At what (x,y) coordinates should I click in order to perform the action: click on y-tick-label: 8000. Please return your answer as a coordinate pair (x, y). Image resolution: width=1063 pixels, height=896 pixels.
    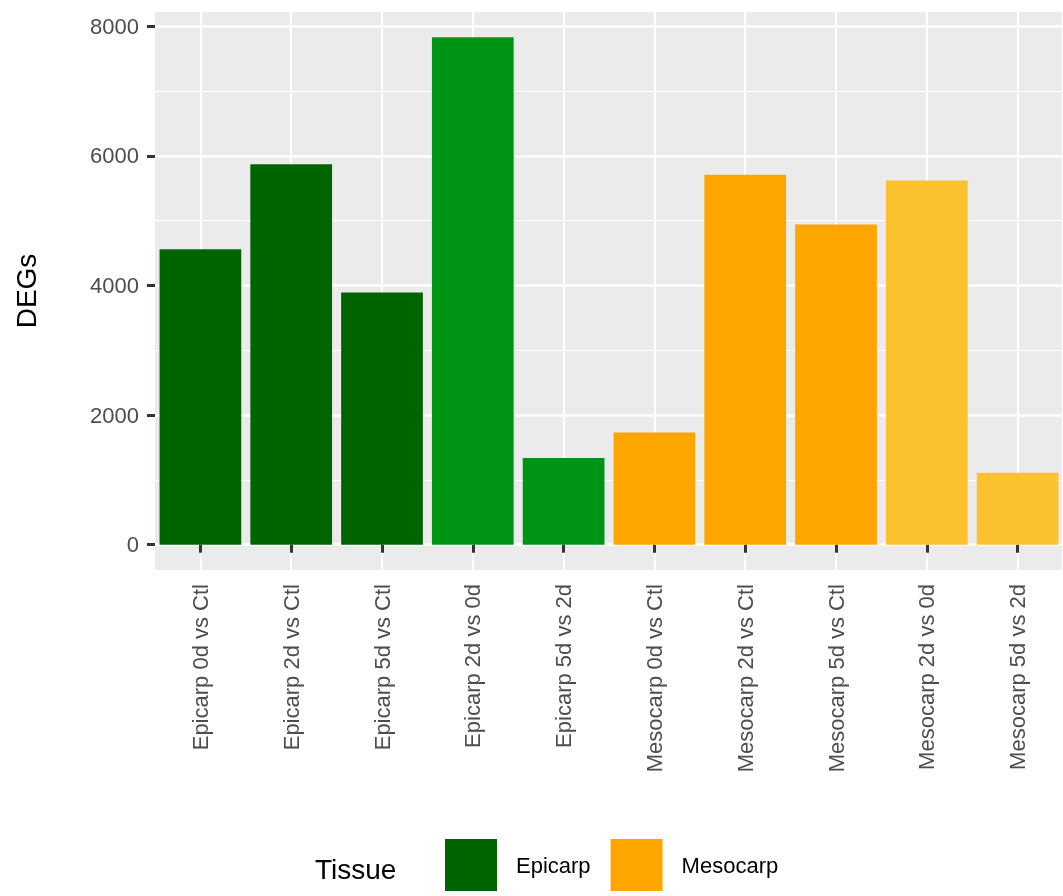
    Looking at the image, I should click on (114, 26).